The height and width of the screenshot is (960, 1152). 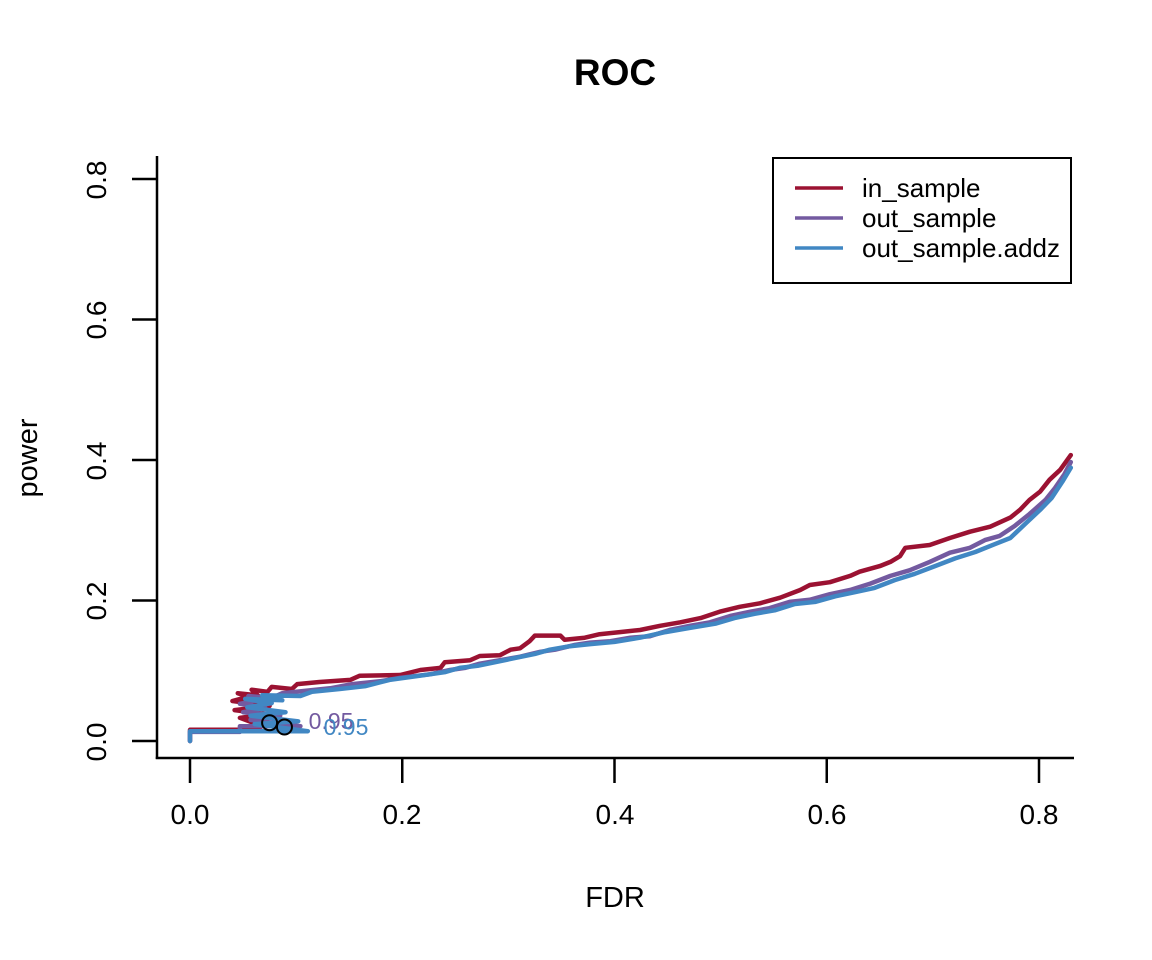 What do you see at coordinates (346, 727) in the screenshot?
I see `threshold-label-1: 0.95` at bounding box center [346, 727].